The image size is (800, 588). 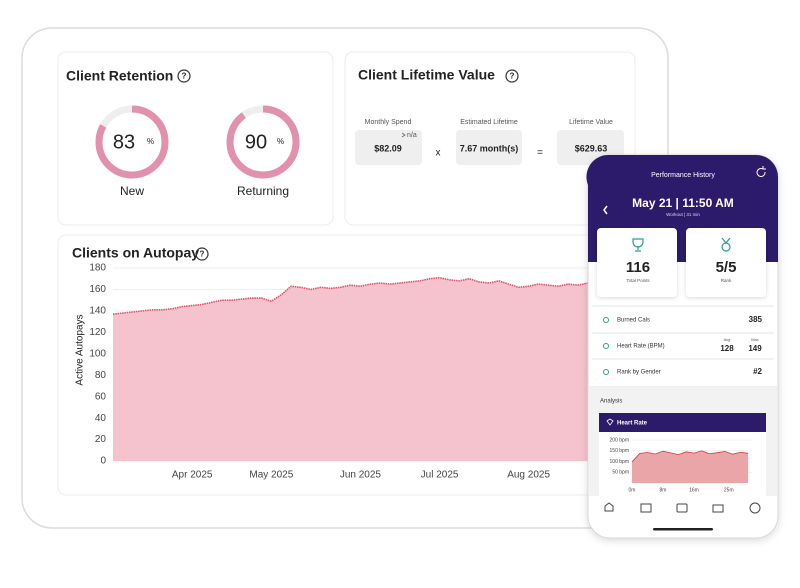 I want to click on area, so click(x=690, y=466).